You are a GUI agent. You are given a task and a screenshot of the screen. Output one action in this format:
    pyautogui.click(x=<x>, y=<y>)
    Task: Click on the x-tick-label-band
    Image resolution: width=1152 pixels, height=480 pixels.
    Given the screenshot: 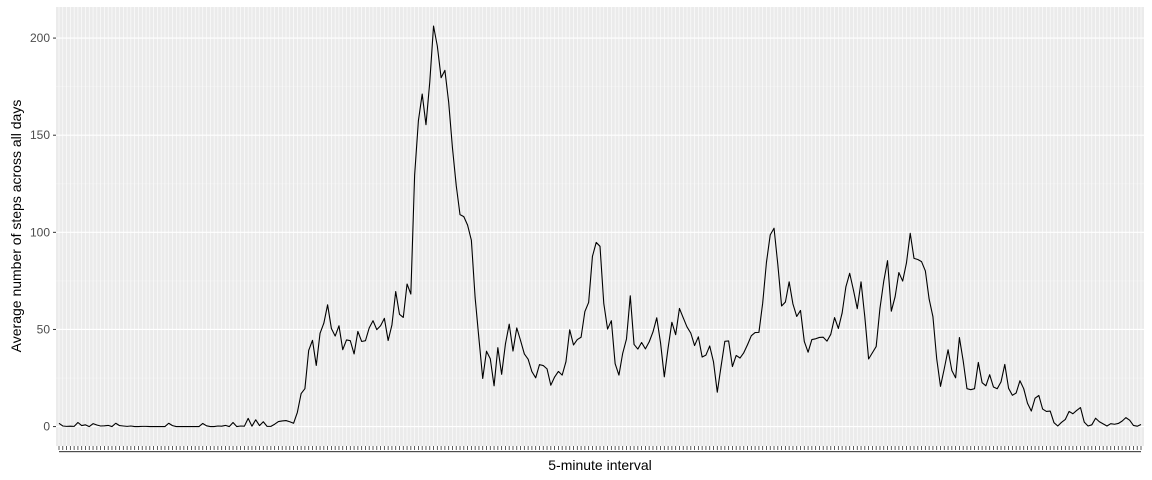 What is the action you would take?
    pyautogui.click(x=600, y=452)
    